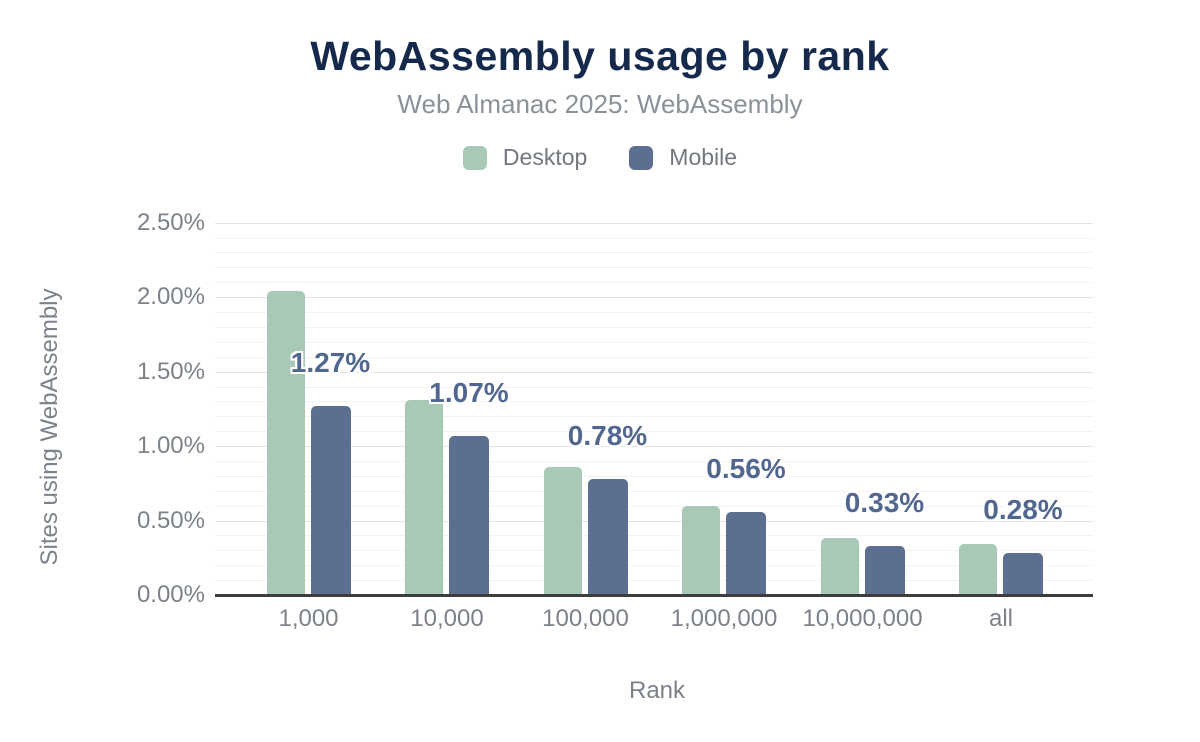 This screenshot has width=1200, height=742. I want to click on x-tick-label: 10,000, so click(447, 618).